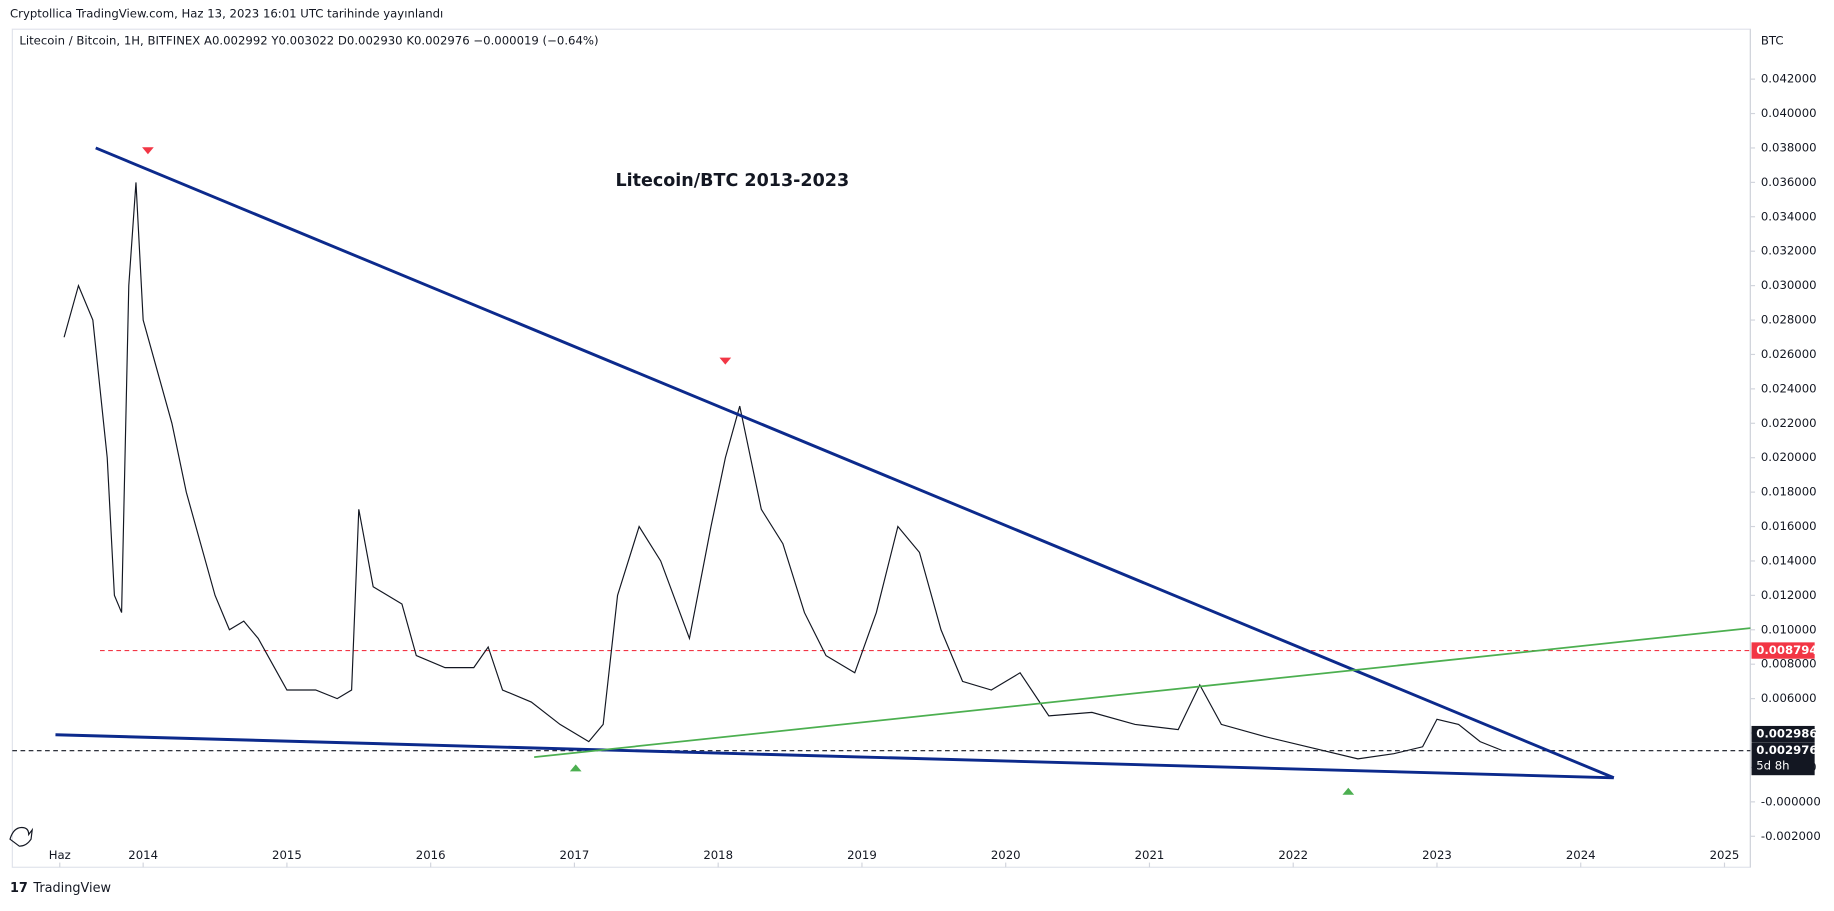  What do you see at coordinates (575, 855) in the screenshot?
I see `x-tick-label: 2017` at bounding box center [575, 855].